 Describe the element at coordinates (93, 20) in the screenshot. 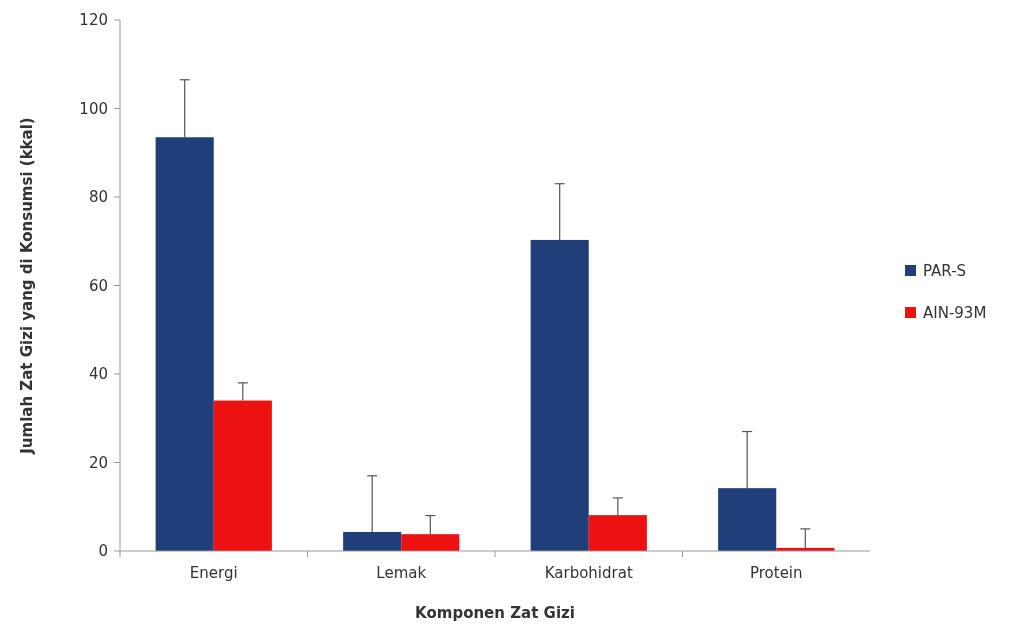

I see `y-tick-label: 120` at that location.